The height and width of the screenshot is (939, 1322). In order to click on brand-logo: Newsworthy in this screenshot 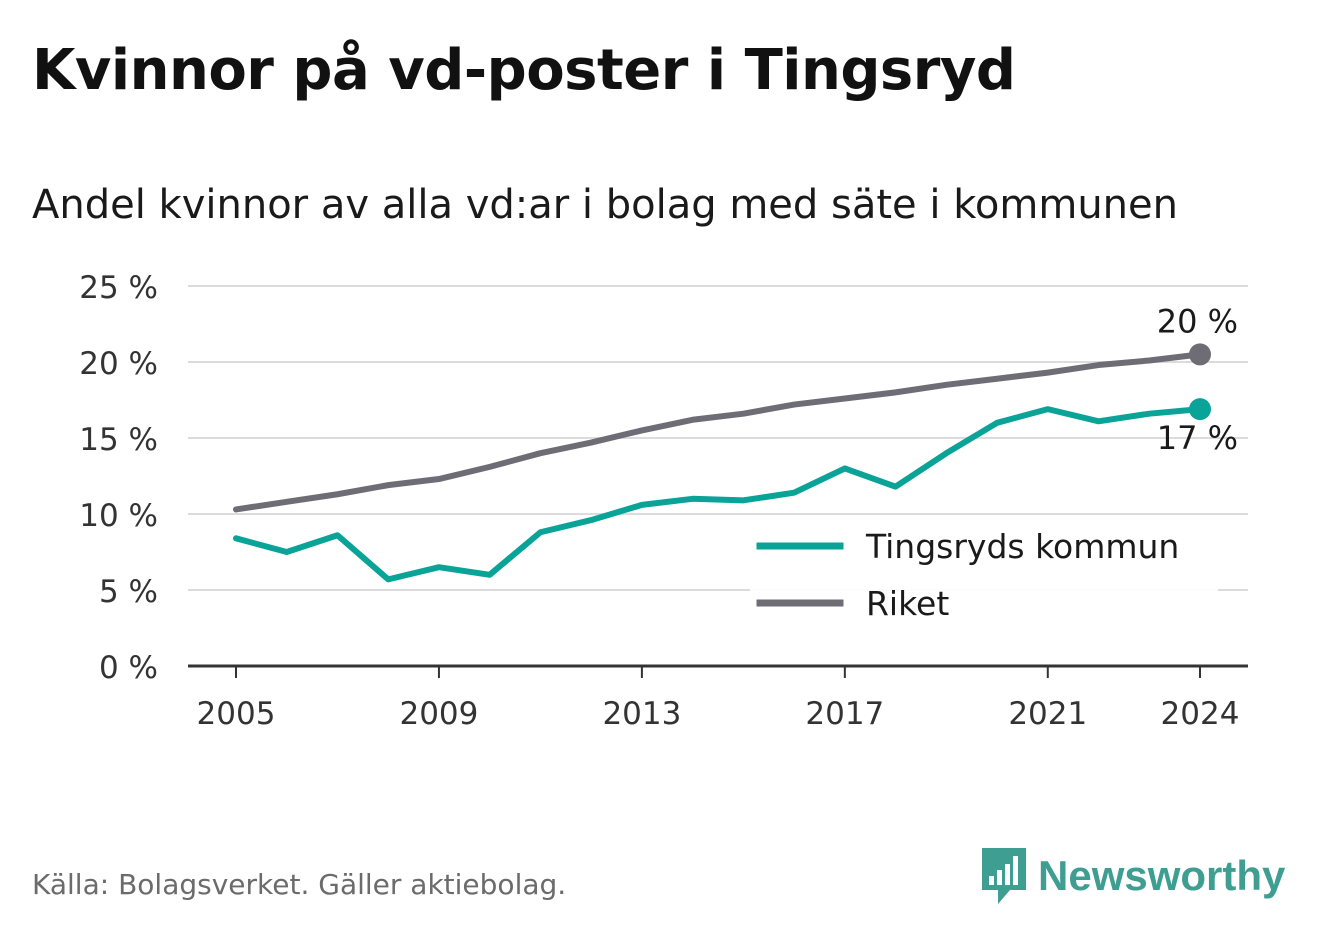, I will do `click(1132, 876)`.